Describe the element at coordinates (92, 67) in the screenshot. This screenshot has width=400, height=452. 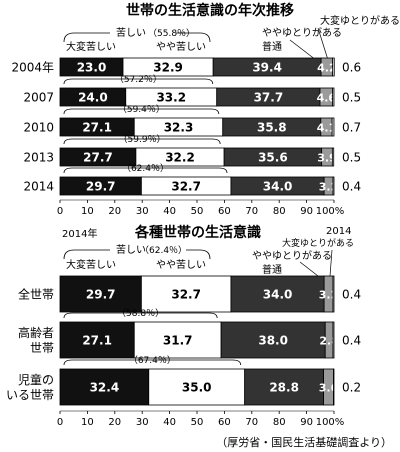
I see `data-label-0-0-0: 23.0` at that location.